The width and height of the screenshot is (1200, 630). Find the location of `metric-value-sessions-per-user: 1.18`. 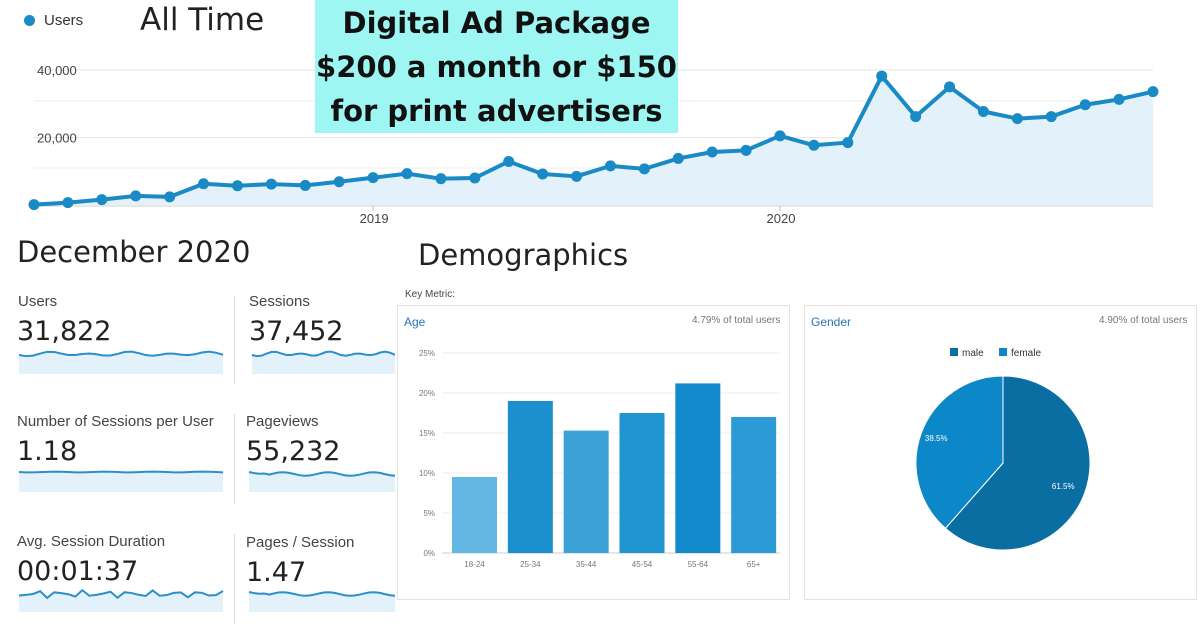

metric-value-sessions-per-user: 1.18 is located at coordinates (47, 451).